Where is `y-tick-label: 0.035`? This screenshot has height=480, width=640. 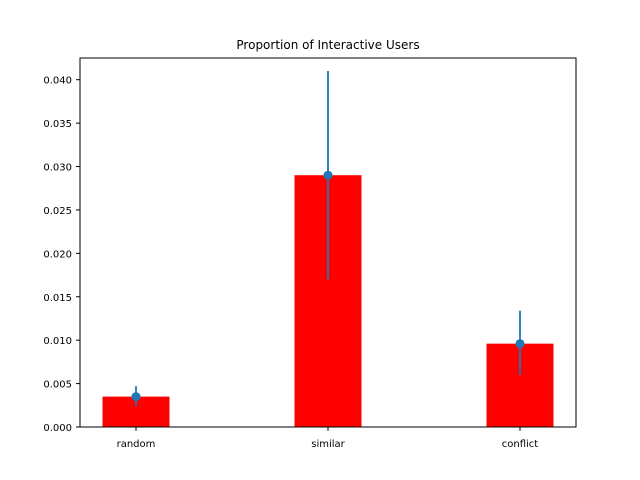 y-tick-label: 0.035 is located at coordinates (57, 124).